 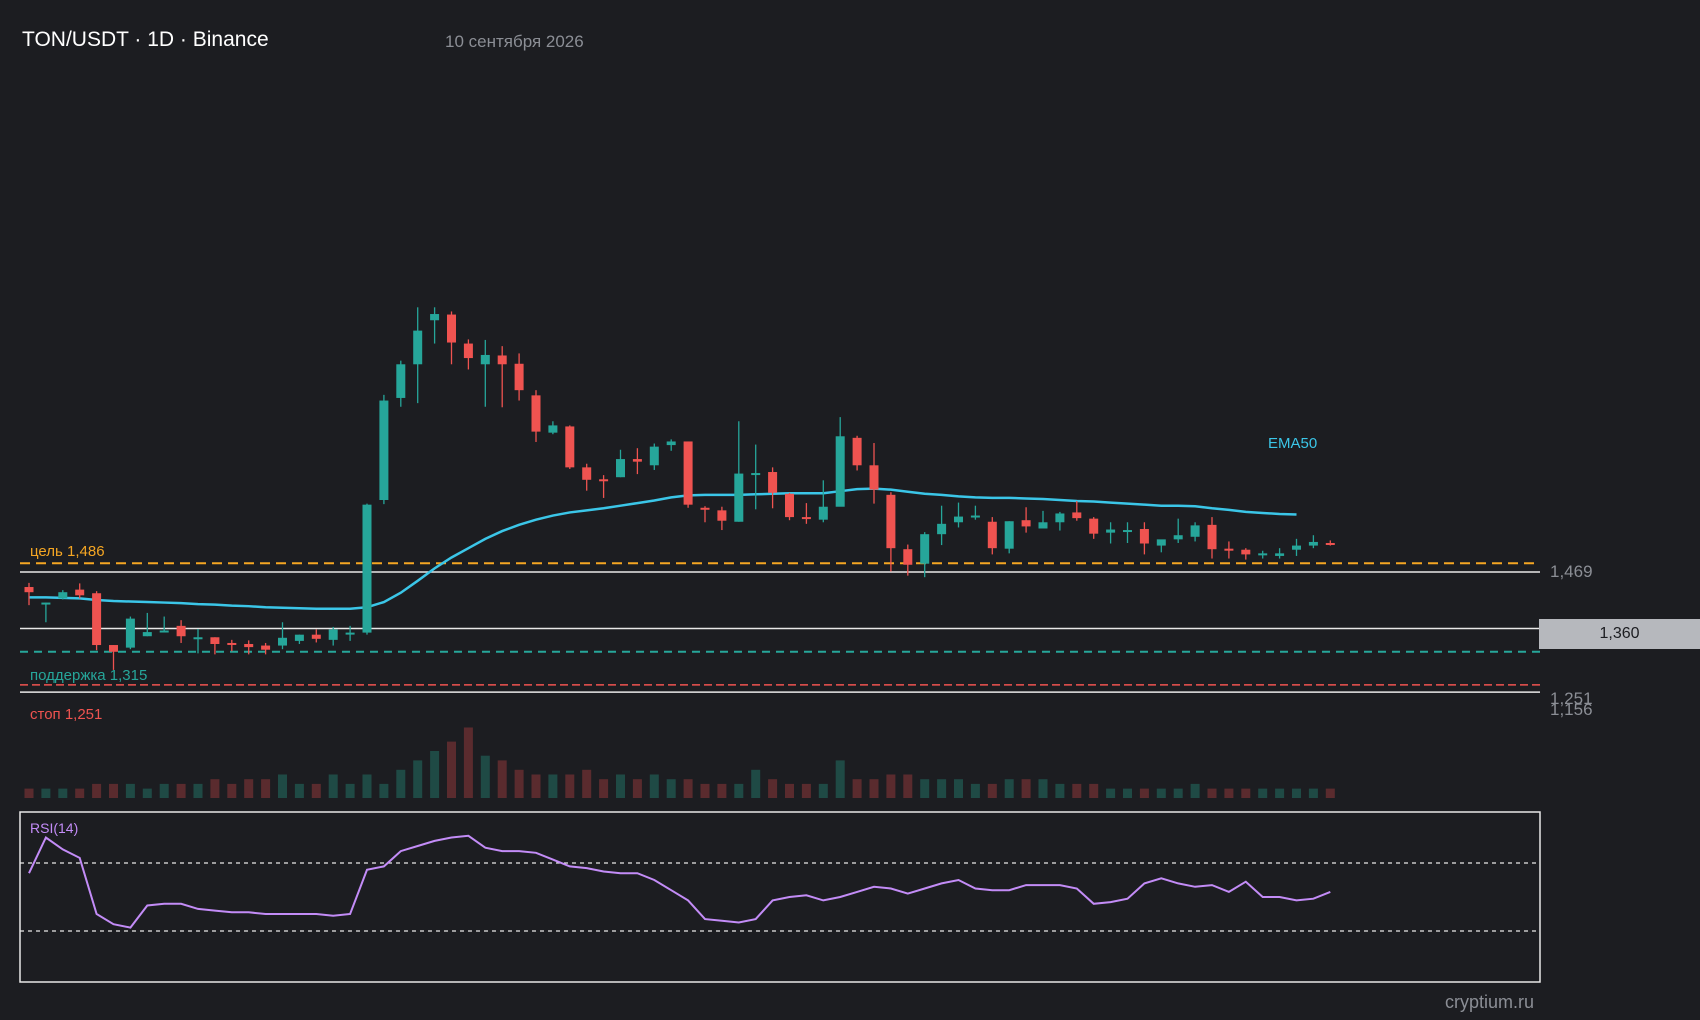 I want to click on target-level-label: цель 1,486, so click(x=67, y=551).